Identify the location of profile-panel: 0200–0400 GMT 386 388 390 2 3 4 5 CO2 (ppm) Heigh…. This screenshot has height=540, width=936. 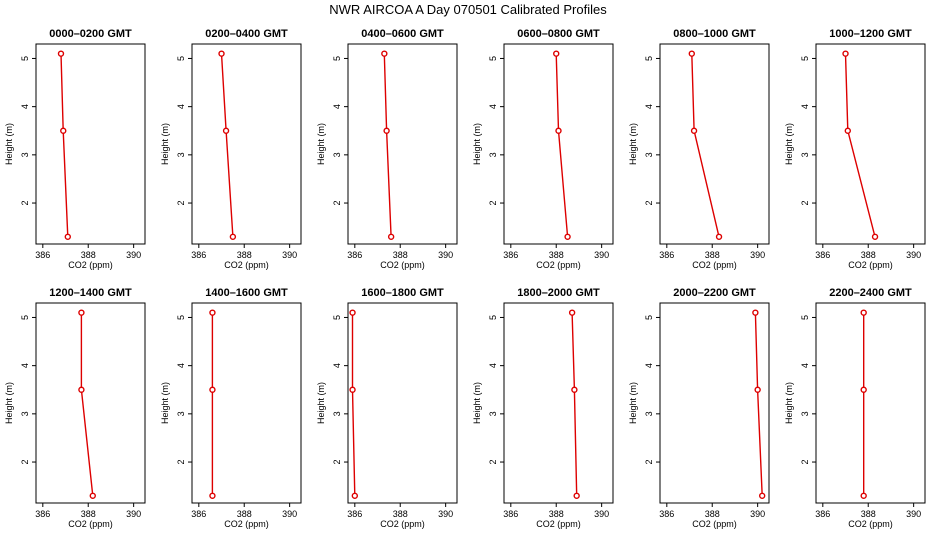
(231, 149).